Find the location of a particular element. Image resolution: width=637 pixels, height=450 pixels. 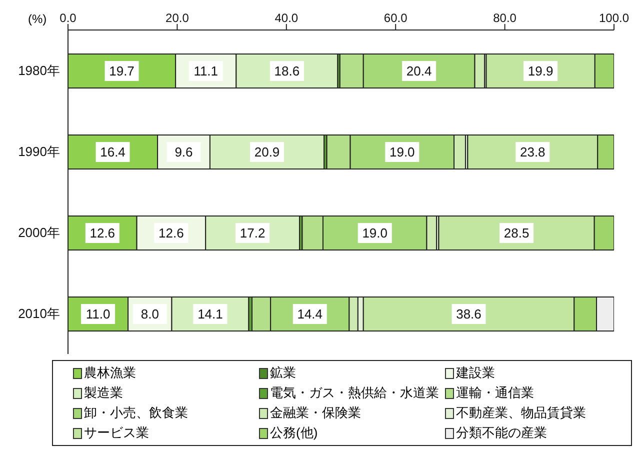

data-label: 14.4 is located at coordinates (310, 314).